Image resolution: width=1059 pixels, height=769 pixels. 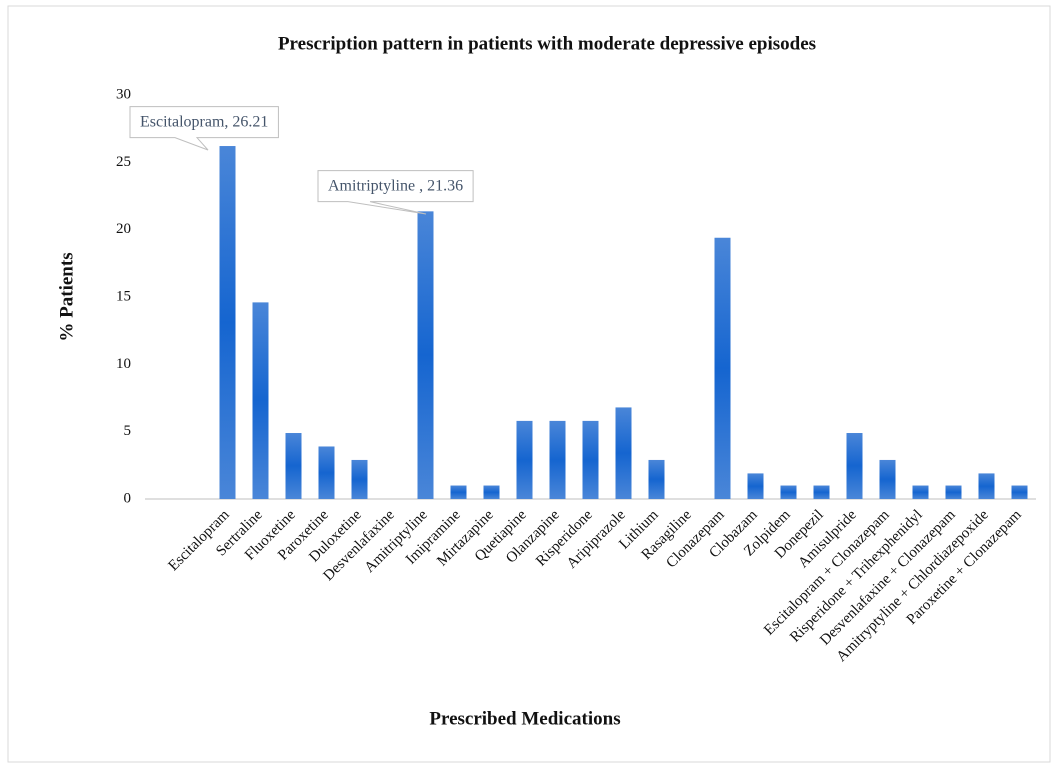 What do you see at coordinates (123, 296) in the screenshot?
I see `y-tick-label: 15` at bounding box center [123, 296].